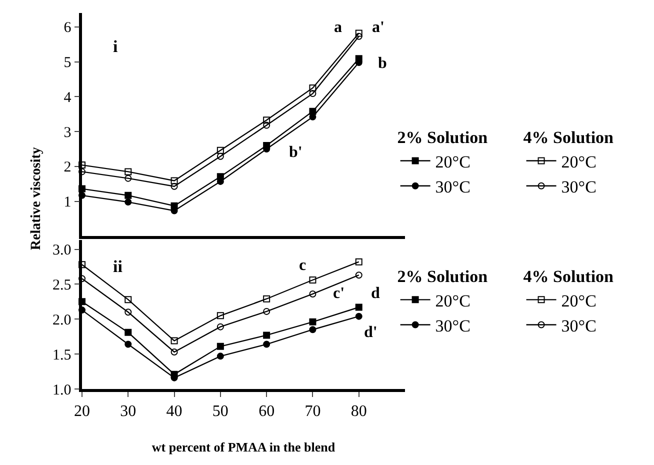  I want to click on y-tick-label: 1, so click(68, 202).